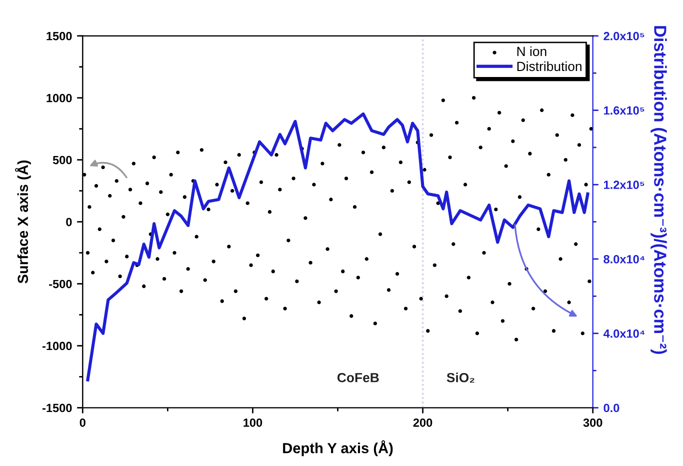 Image resolution: width=683 pixels, height=466 pixels. What do you see at coordinates (460, 377) in the screenshot?
I see `annotation: SiO₂` at bounding box center [460, 377].